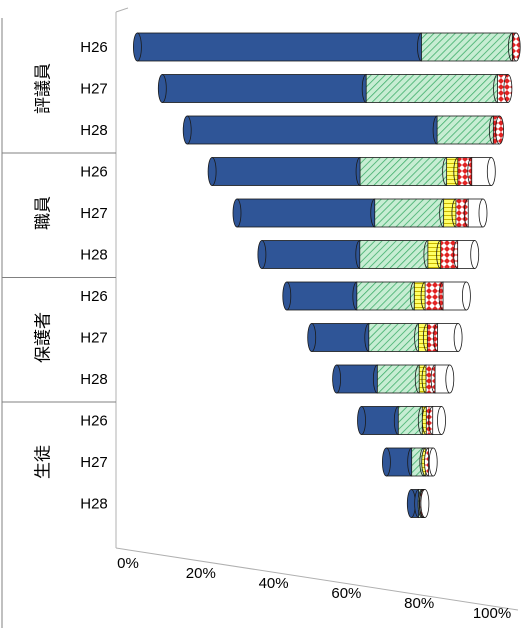 The height and width of the screenshot is (630, 527). What do you see at coordinates (346, 593) in the screenshot?
I see `x-tick-label: 60%` at bounding box center [346, 593].